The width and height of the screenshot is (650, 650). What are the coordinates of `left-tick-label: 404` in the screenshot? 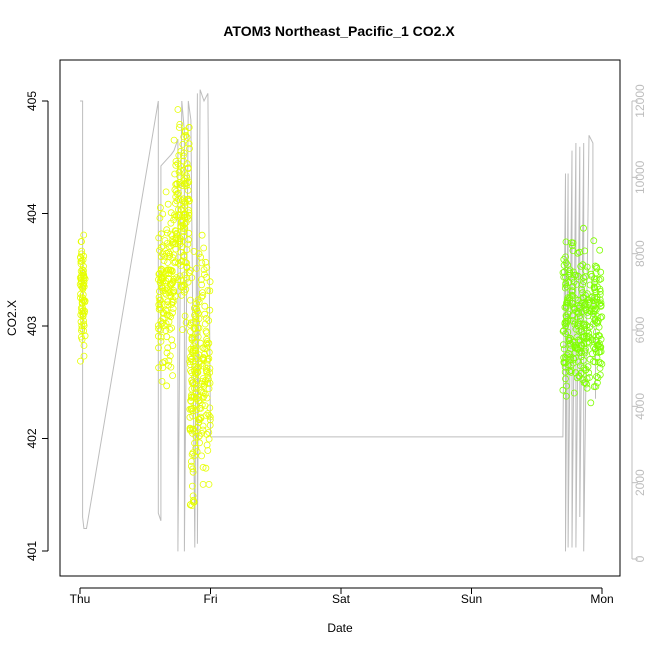 It's located at (32, 213).